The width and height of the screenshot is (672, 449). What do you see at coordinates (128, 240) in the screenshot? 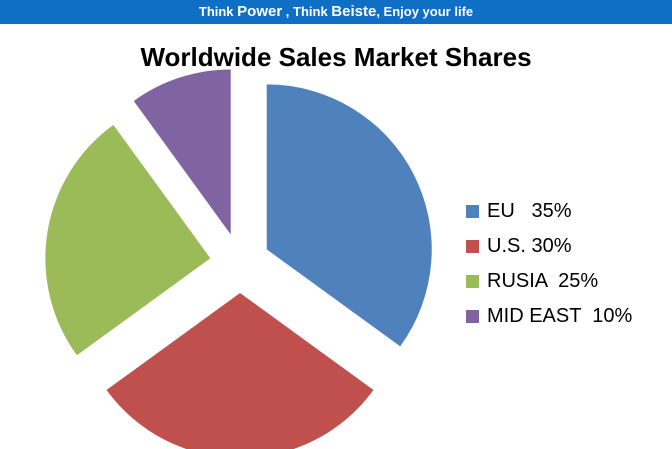
I see `pie-slice-rusia` at bounding box center [128, 240].